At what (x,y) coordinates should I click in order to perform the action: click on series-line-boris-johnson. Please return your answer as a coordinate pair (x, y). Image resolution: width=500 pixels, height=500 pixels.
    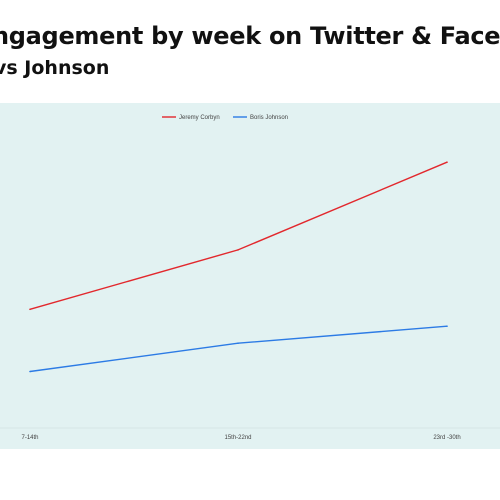
    Looking at the image, I should click on (238, 349).